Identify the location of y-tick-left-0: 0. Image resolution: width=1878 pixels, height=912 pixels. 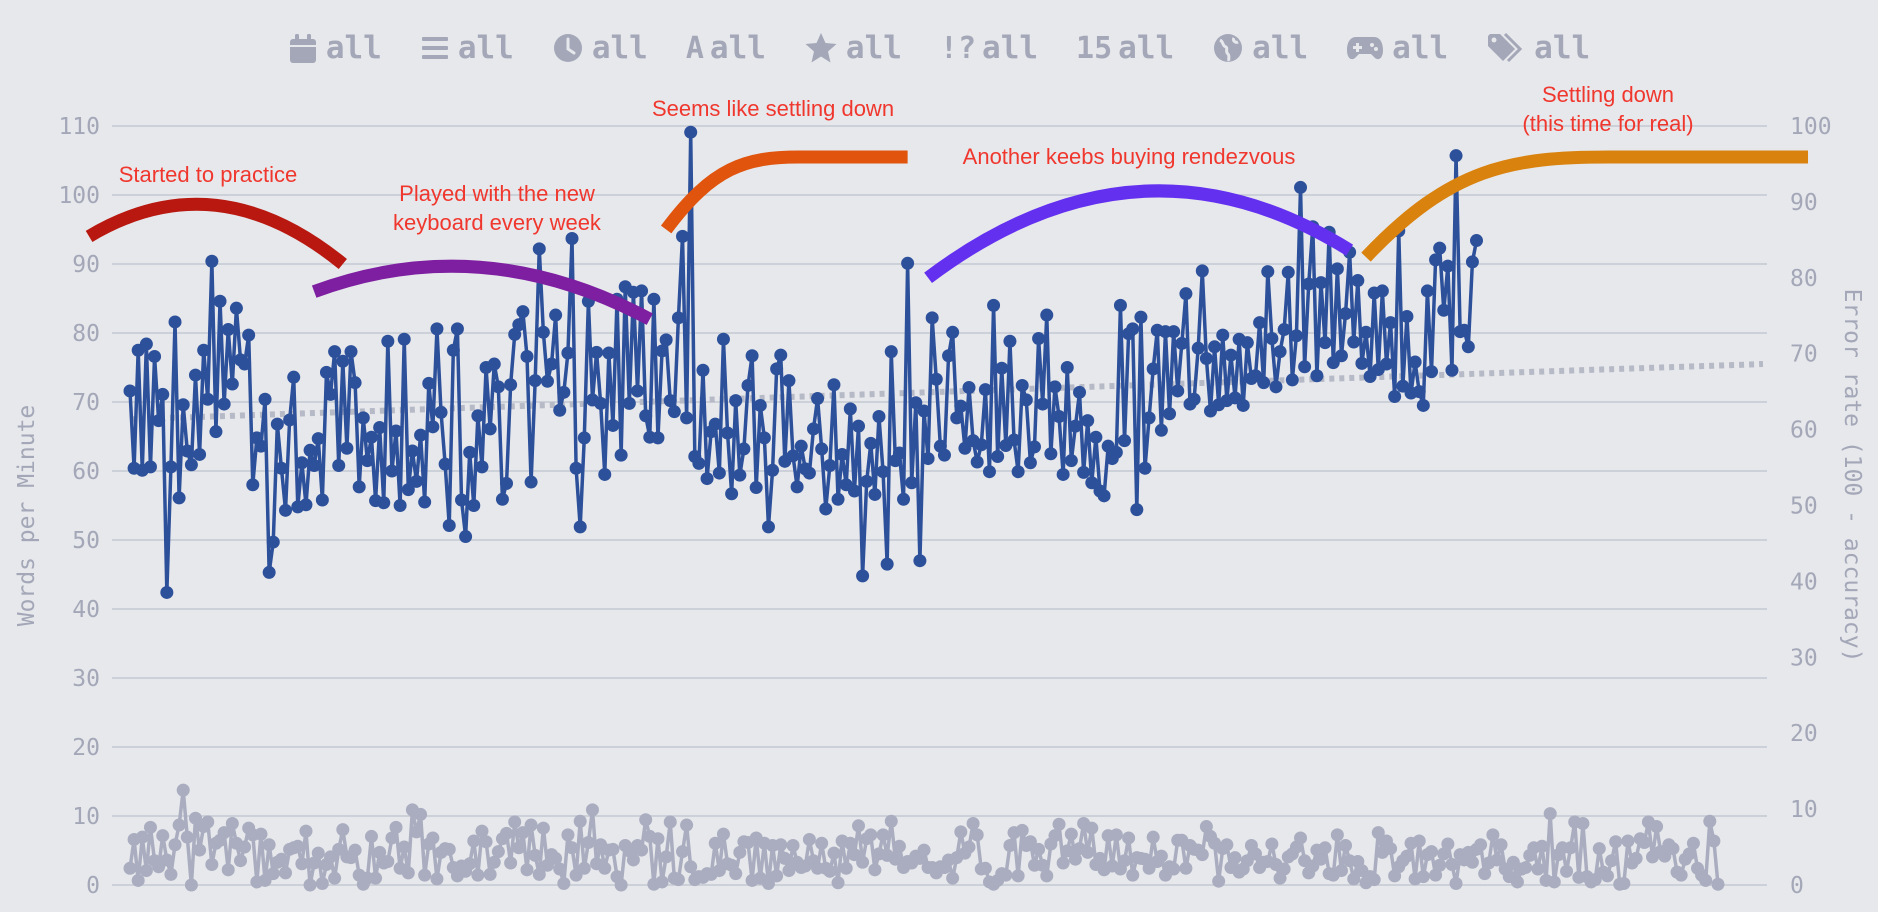
(93, 886).